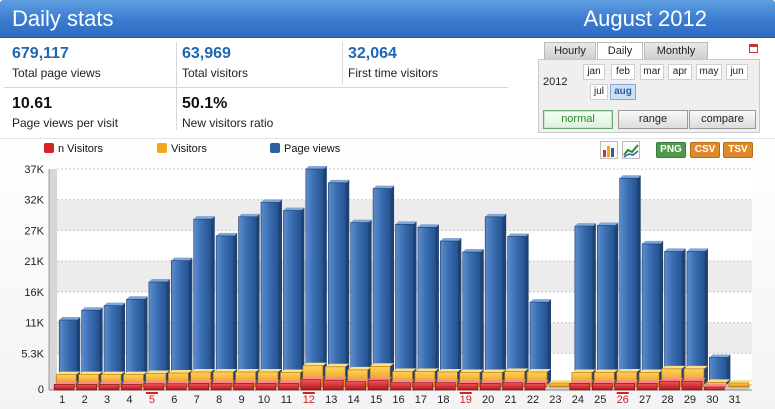 The image size is (775, 409). What do you see at coordinates (578, 400) in the screenshot?
I see `x-tick-label: 24` at bounding box center [578, 400].